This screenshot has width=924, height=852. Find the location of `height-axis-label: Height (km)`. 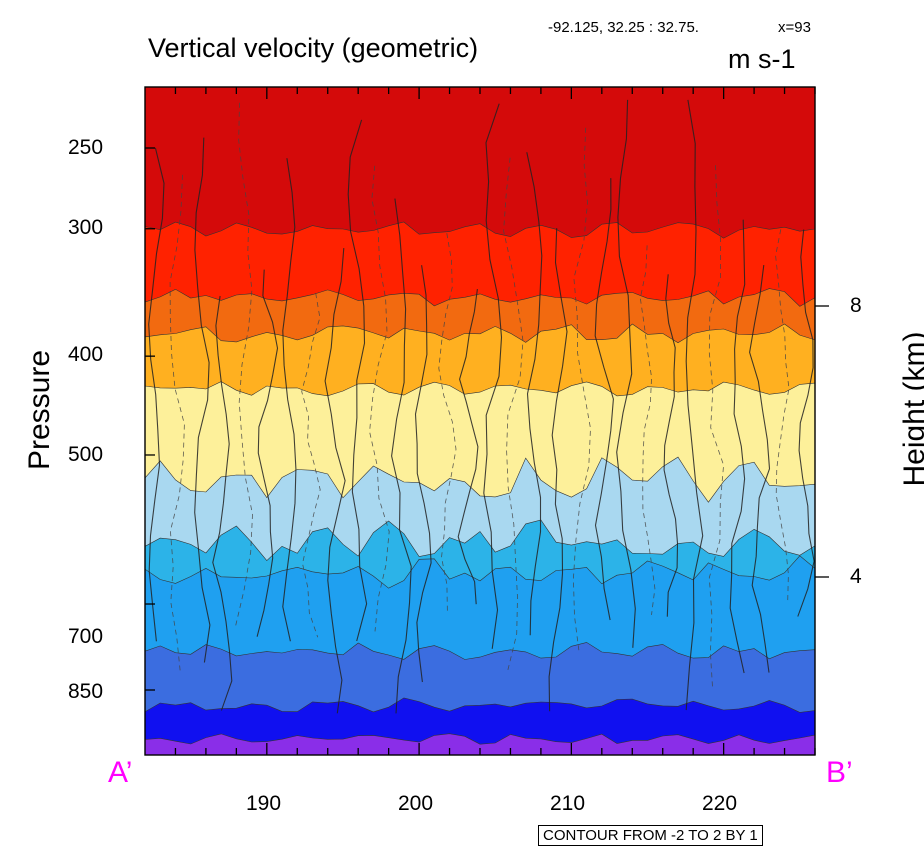

height-axis-label: Height (km) is located at coordinates (911, 409).